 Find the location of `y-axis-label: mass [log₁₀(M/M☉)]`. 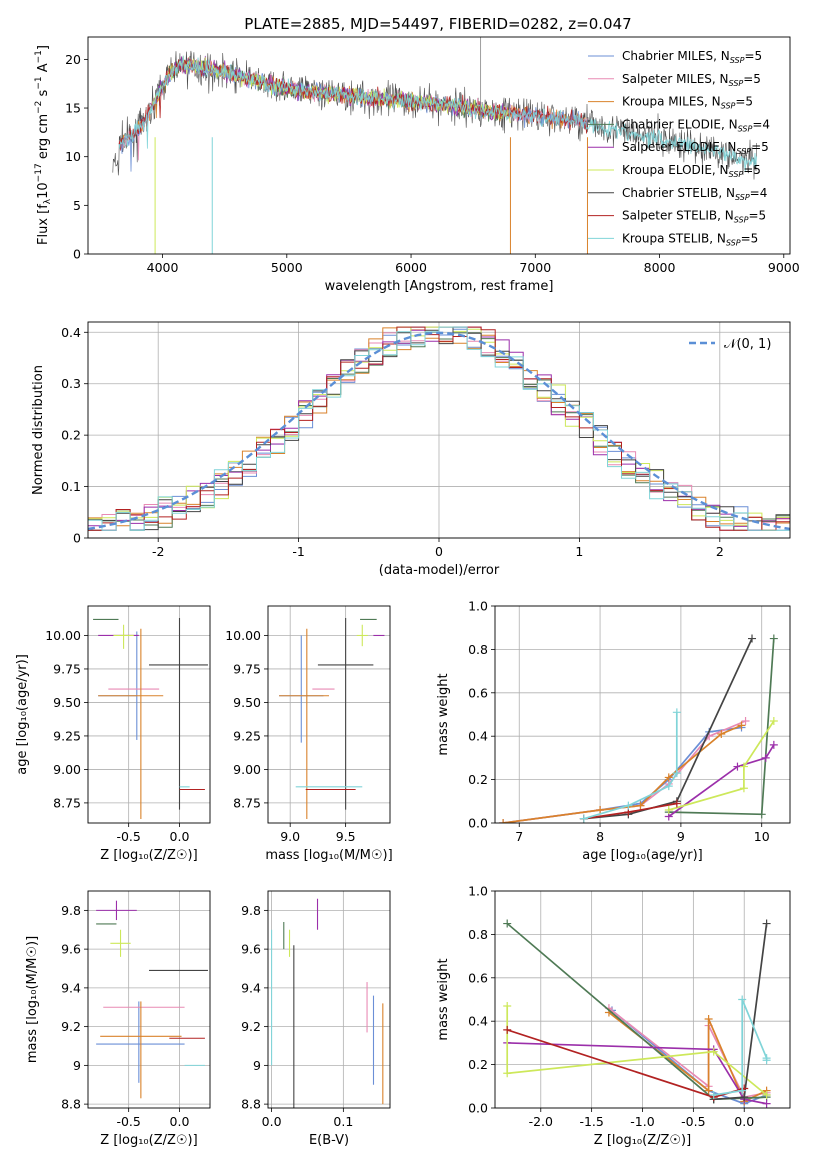

y-axis-label: mass [log₁₀(M/M☉)] is located at coordinates (32, 999).